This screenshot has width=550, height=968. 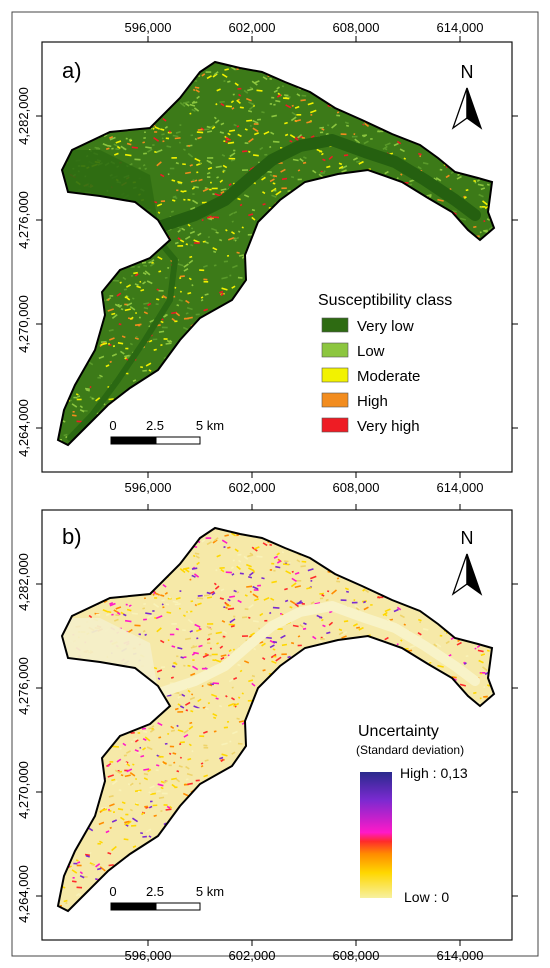 What do you see at coordinates (398, 731) in the screenshot?
I see `legend-title-b: Uncertainty` at bounding box center [398, 731].